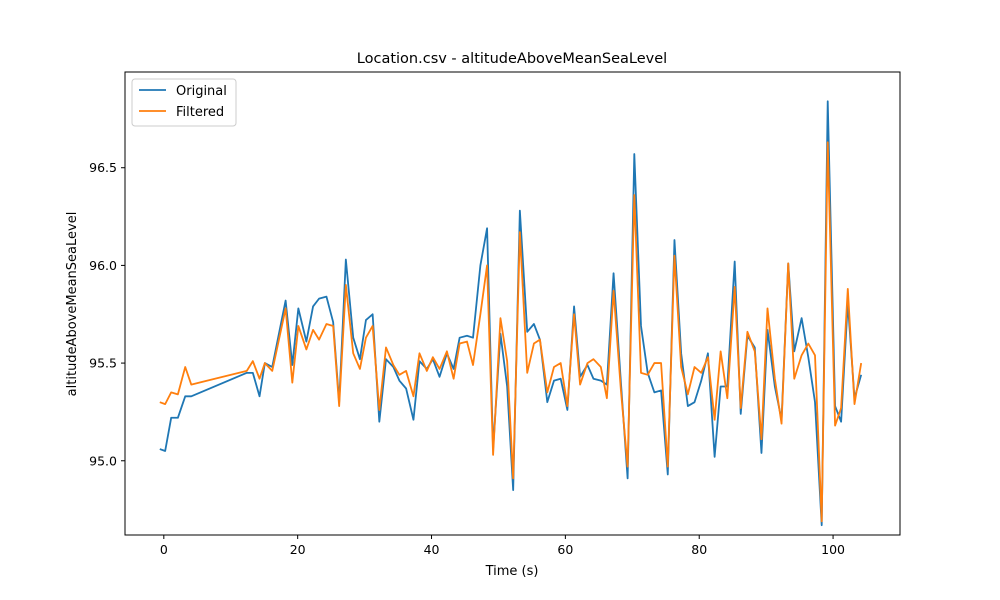  I want to click on x-tick-label: 80, so click(699, 549).